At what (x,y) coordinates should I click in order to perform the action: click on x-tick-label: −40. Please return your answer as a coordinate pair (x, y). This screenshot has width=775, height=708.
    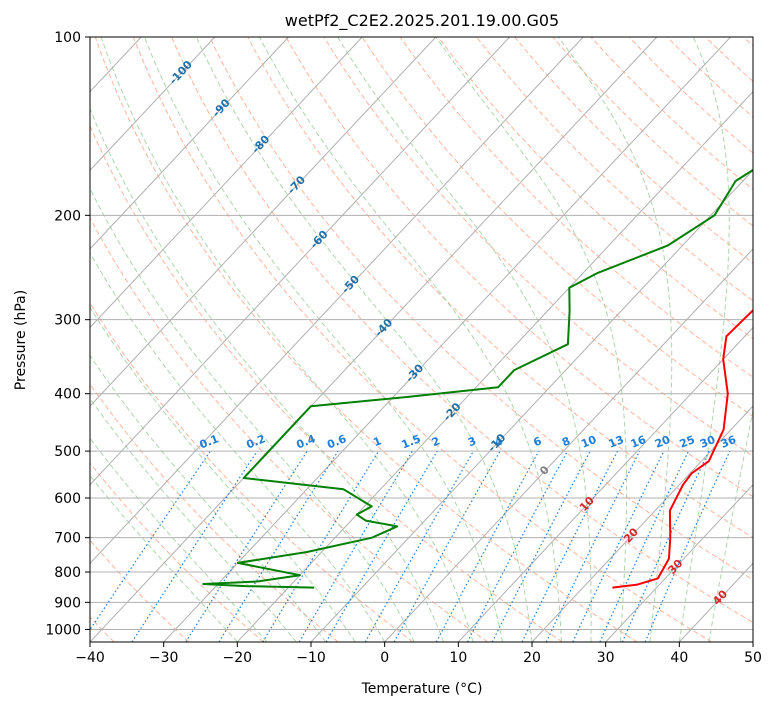
    Looking at the image, I should click on (90, 658).